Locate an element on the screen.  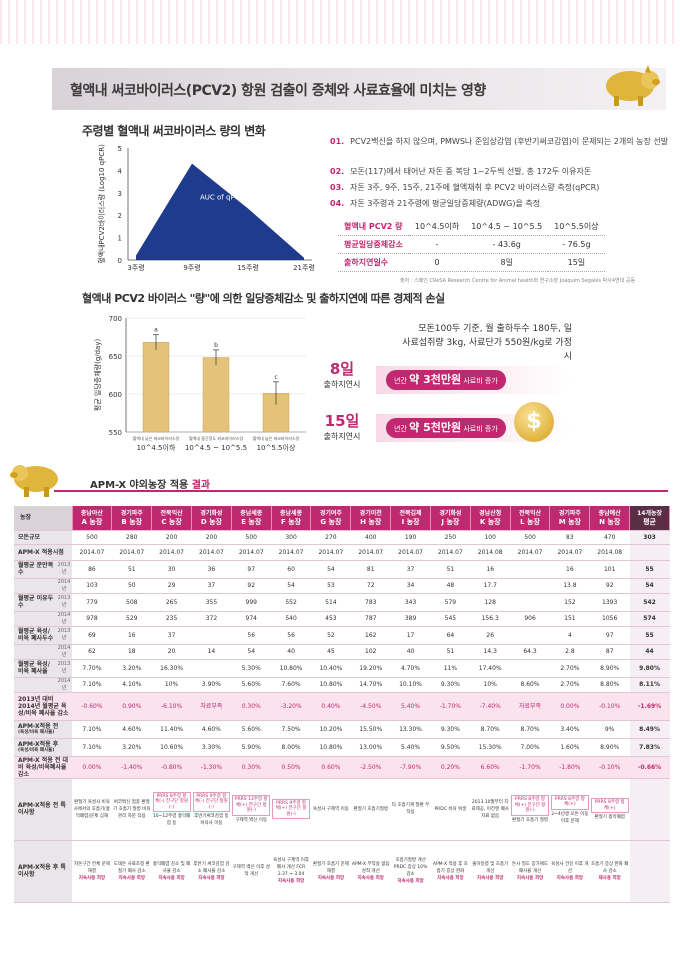
y-tick-label: 1 is located at coordinates (120, 239).